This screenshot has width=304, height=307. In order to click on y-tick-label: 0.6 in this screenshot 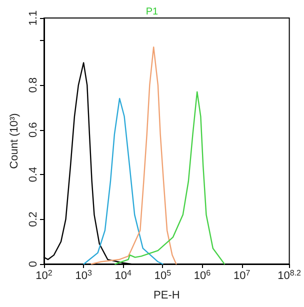, I will do `click(34, 130)`.